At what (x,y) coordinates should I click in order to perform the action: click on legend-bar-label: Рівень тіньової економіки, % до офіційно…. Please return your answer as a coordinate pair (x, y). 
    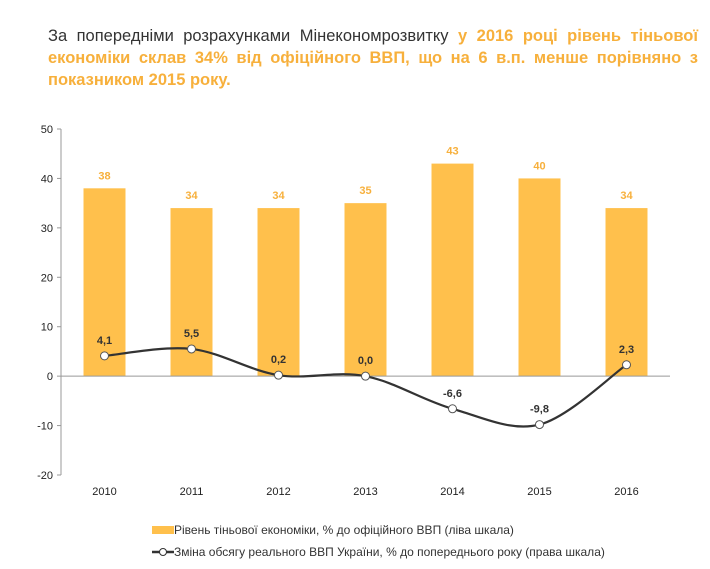
    Looking at the image, I should click on (344, 530).